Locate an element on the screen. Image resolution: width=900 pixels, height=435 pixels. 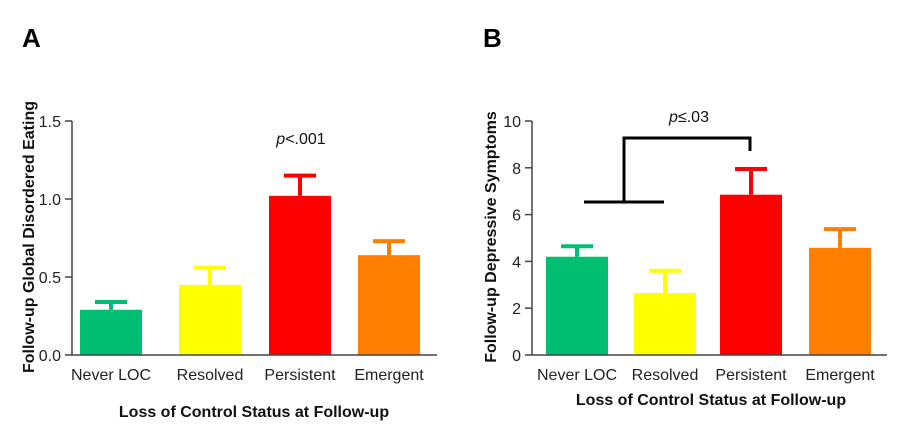
panel-a-letter: A is located at coordinates (31, 38).